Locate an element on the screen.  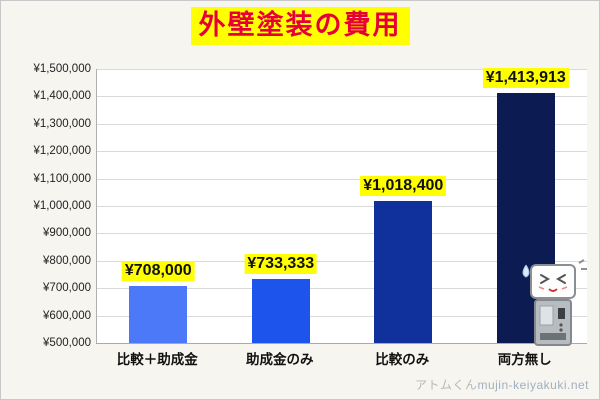
mascot-robot-icon is located at coordinates (554, 302).